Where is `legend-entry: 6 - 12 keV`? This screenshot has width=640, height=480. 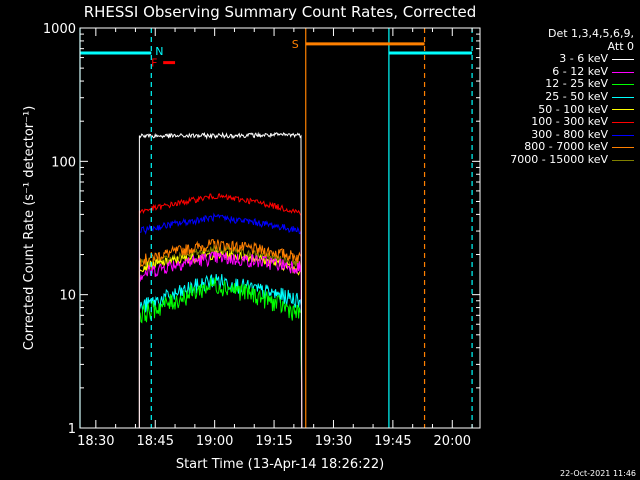 legend-entry: 6 - 12 keV is located at coordinates (558, 71).